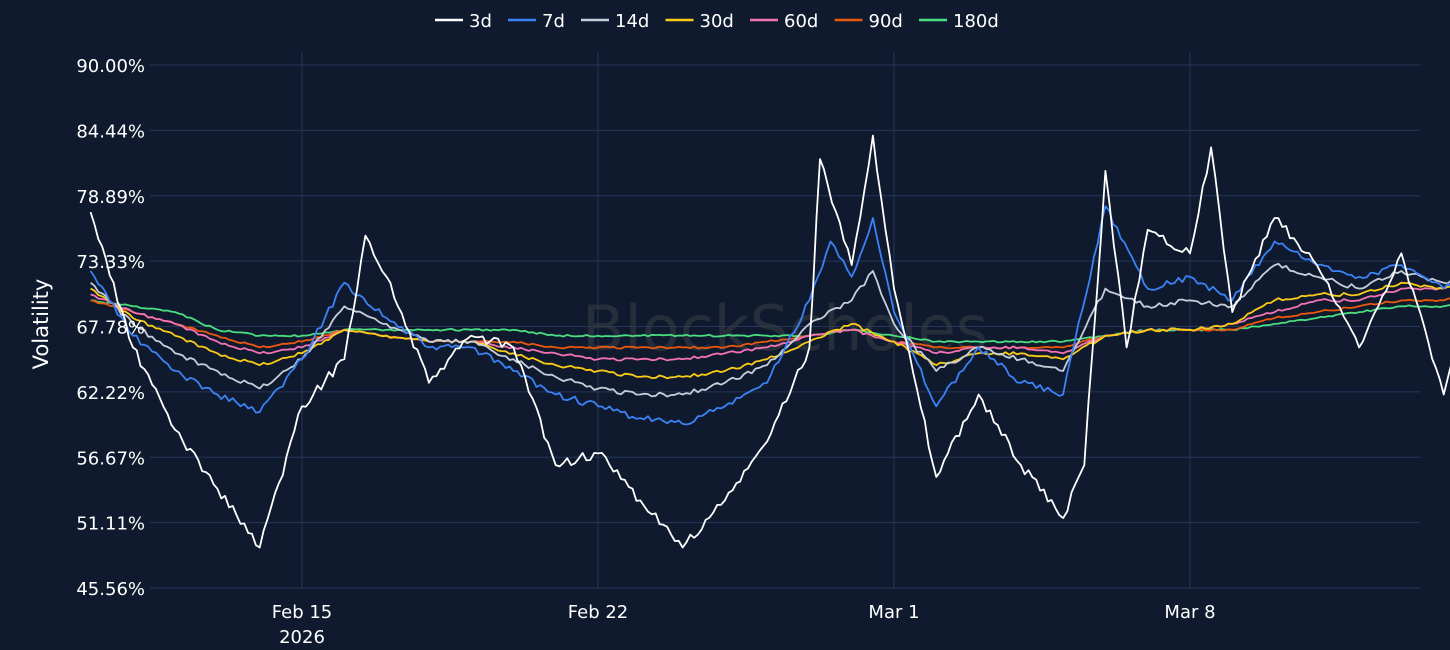 The image size is (1450, 650). Describe the element at coordinates (801, 21) in the screenshot. I see `legend-label: 60d` at that location.